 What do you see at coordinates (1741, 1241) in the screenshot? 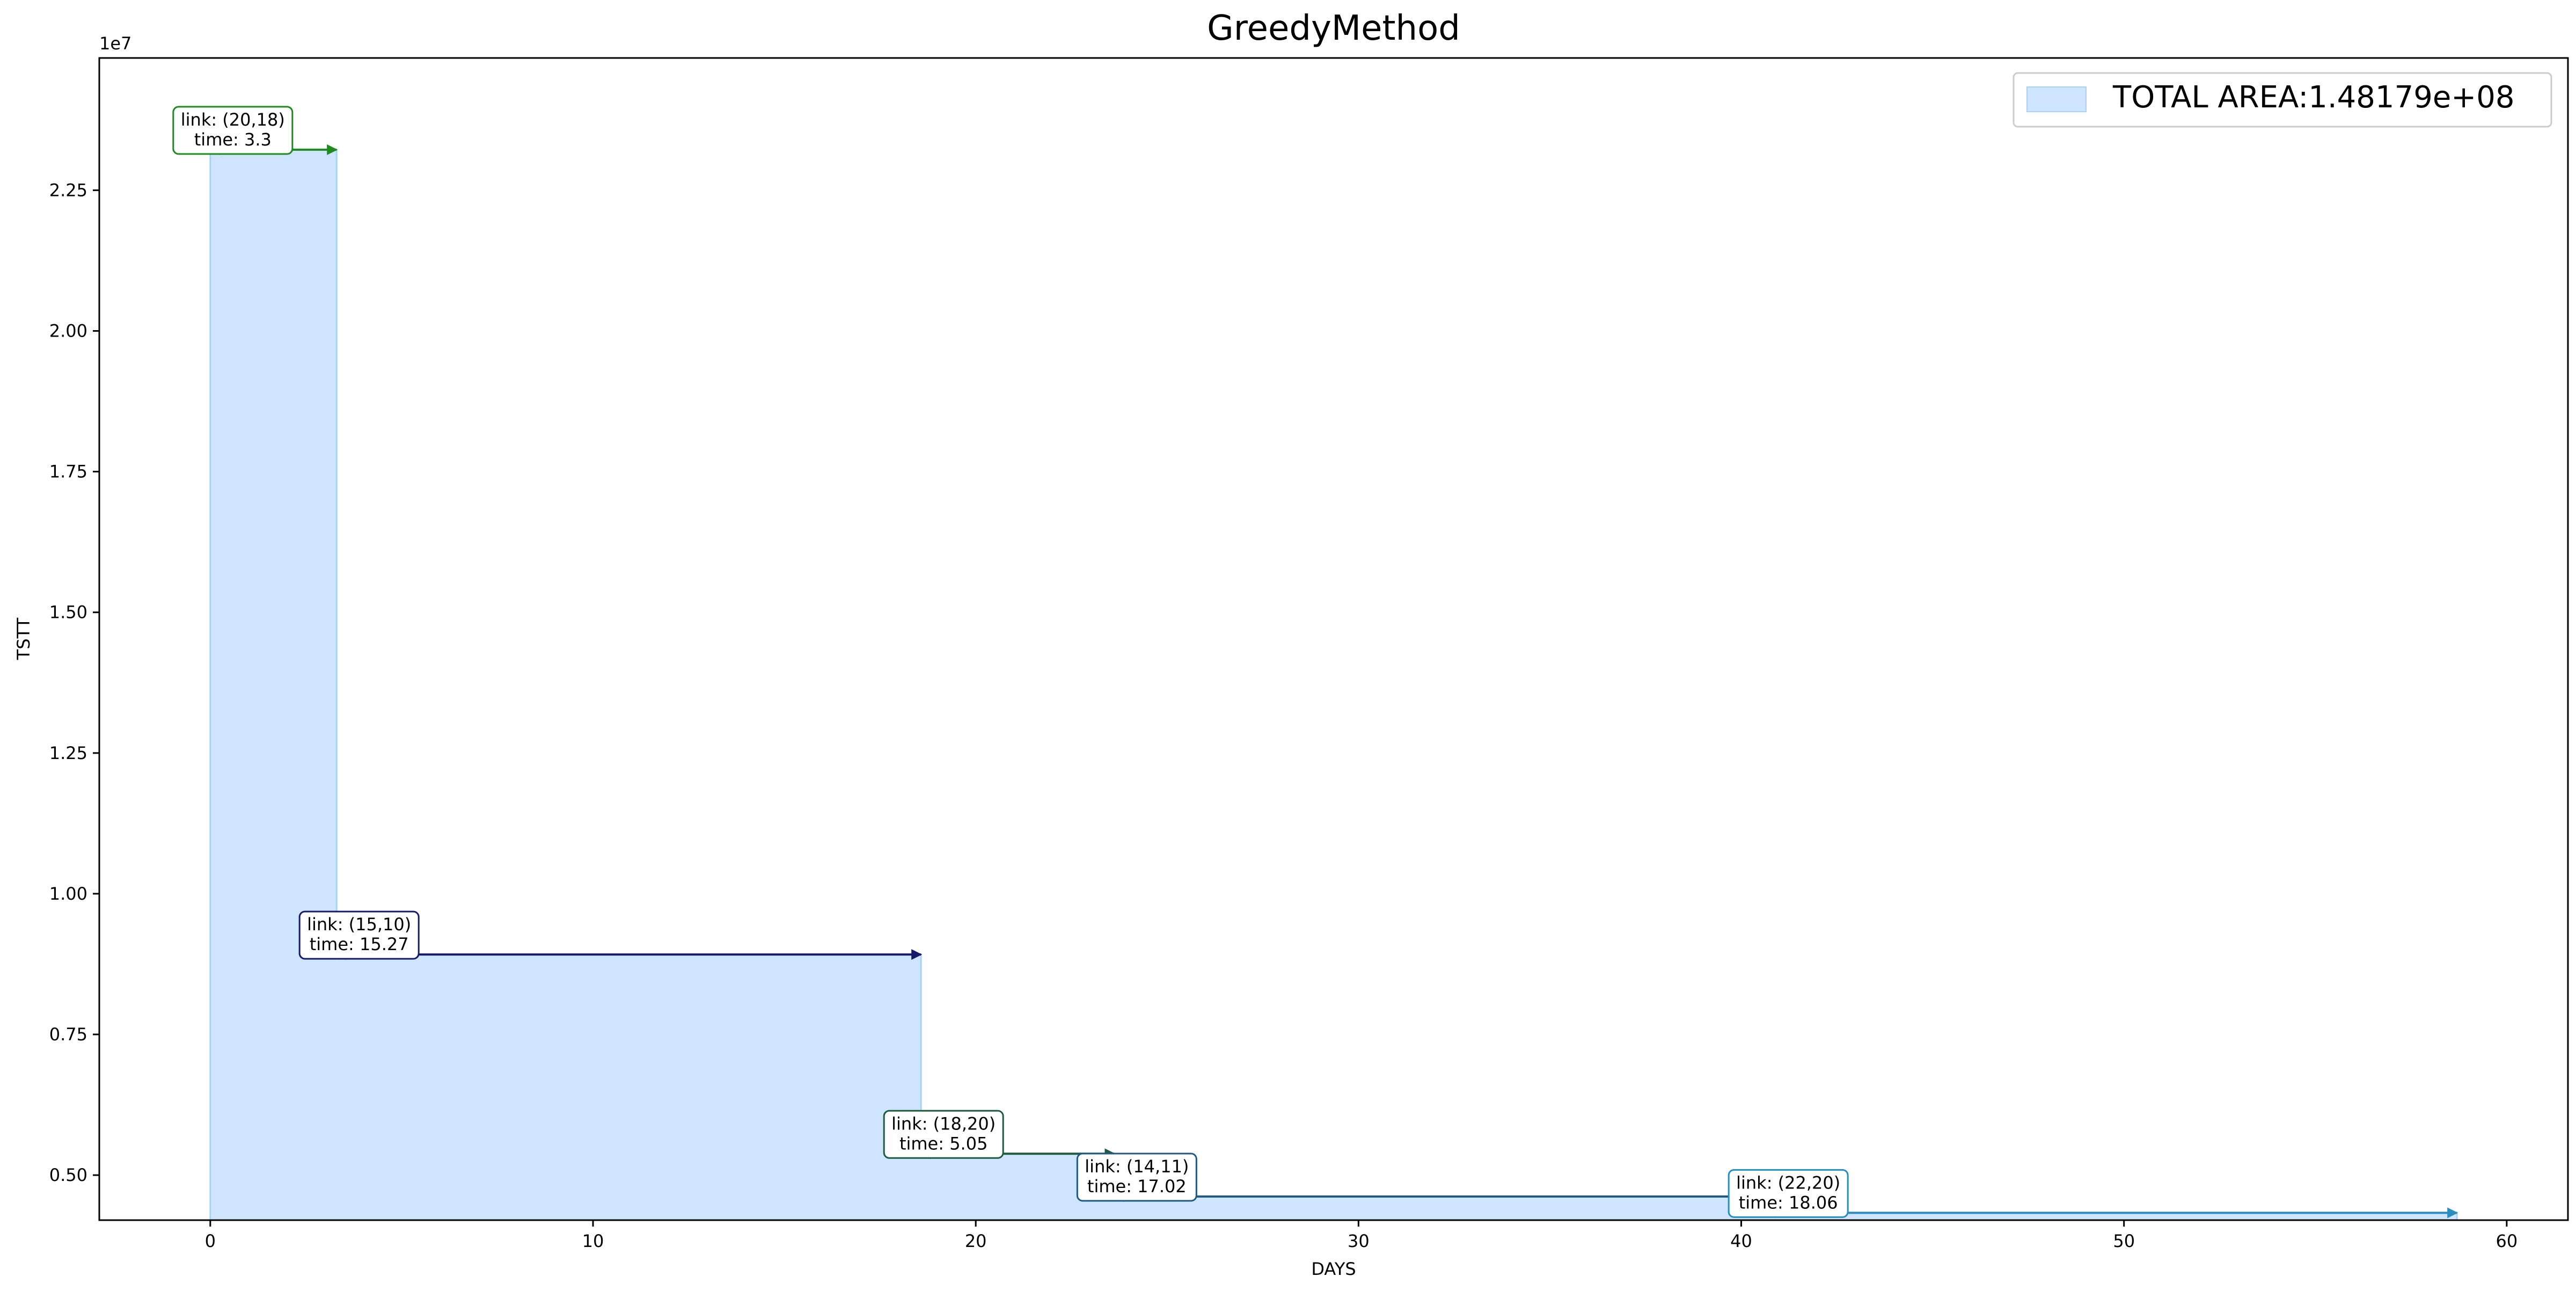
I see `x-tick-label-4: 40` at bounding box center [1741, 1241].